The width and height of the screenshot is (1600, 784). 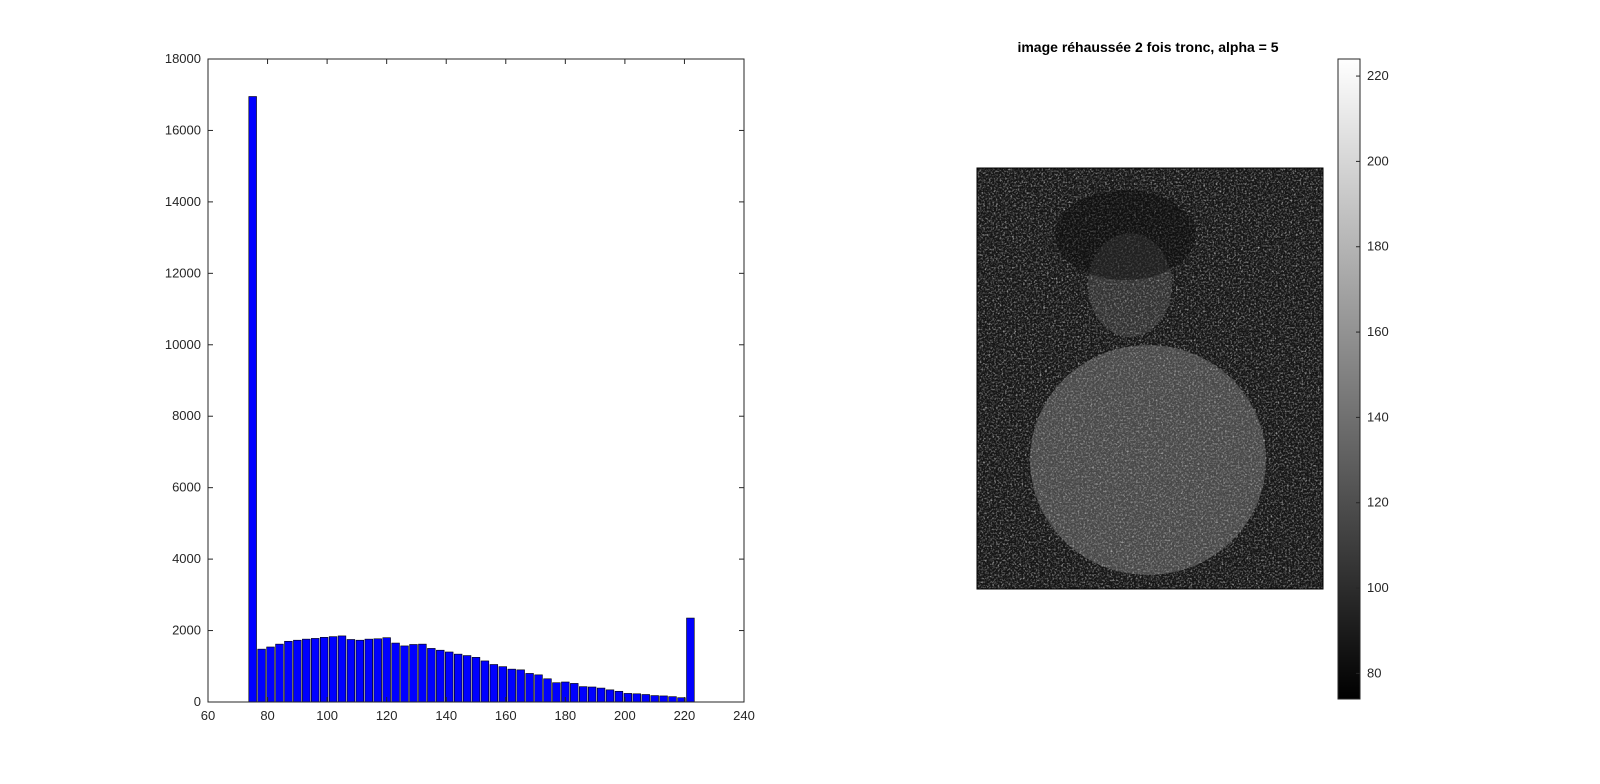 I want to click on x-tick-label: 120, so click(x=387, y=715).